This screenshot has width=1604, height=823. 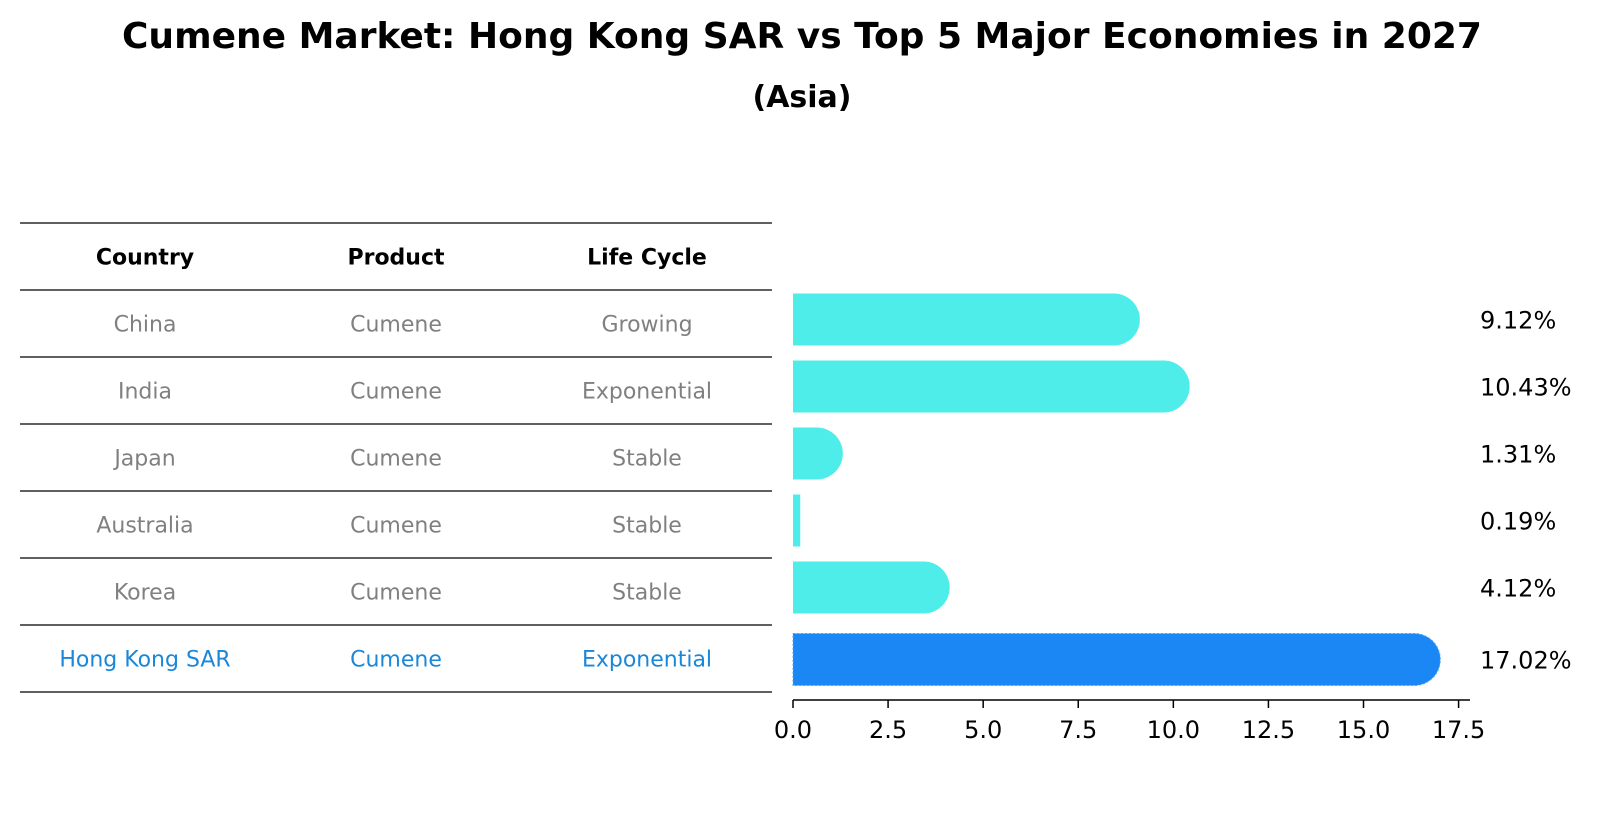 What do you see at coordinates (1078, 730) in the screenshot?
I see `x-tick-label: 7.5` at bounding box center [1078, 730].